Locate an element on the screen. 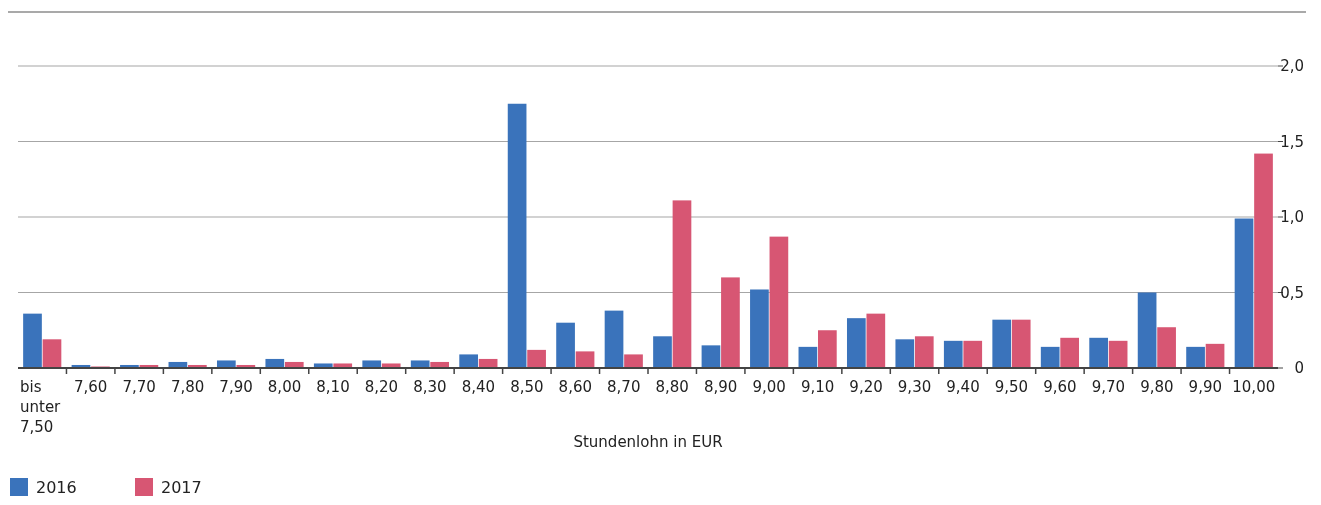 Image resolution: width=1321 pixels, height=505 pixels. x-tick-label: 9,00 is located at coordinates (769, 387).